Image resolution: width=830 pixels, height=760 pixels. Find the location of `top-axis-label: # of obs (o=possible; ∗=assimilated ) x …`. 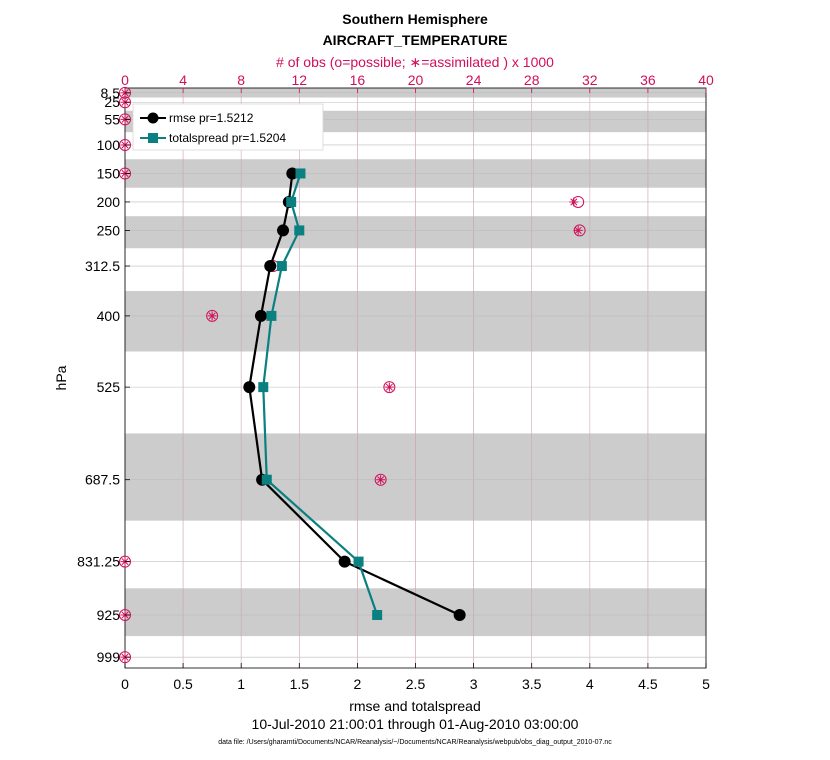

top-axis-label: # of obs (o=possible; ∗=assimilated ) x … is located at coordinates (415, 62).